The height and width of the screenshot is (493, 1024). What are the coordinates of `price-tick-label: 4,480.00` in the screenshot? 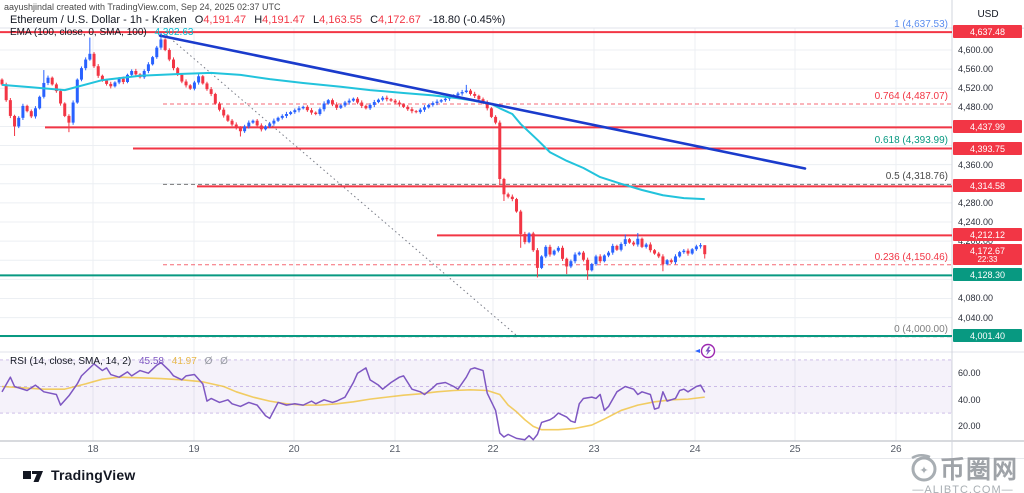 It's located at (976, 107).